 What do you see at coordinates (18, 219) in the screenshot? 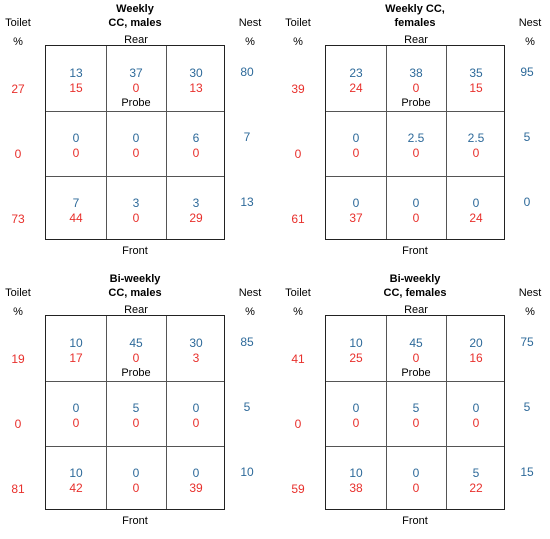
I see `toilet-row-total: 73` at bounding box center [18, 219].